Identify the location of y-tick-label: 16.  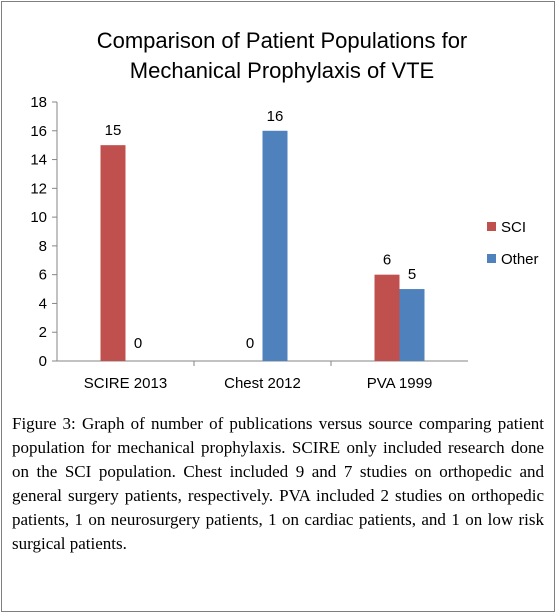
(38, 131).